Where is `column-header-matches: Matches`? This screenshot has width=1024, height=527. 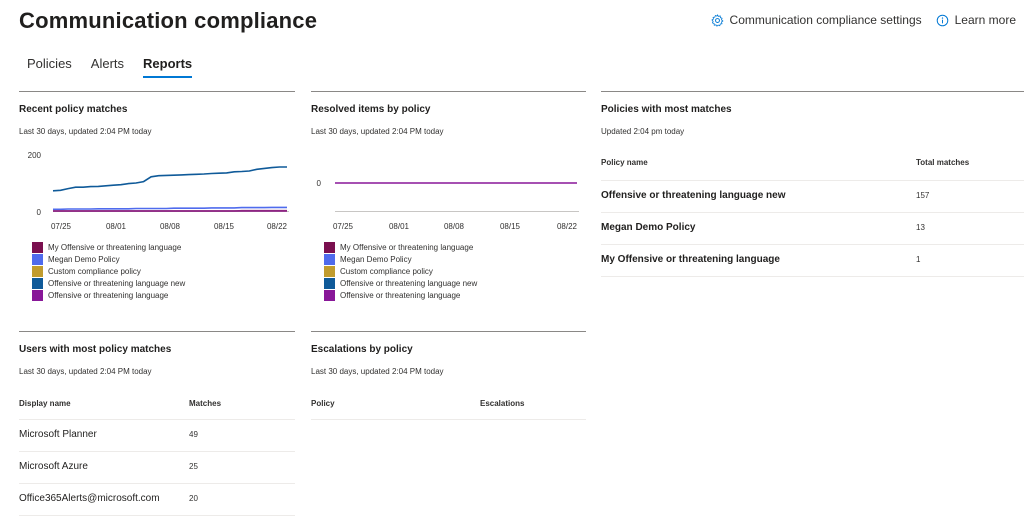 column-header-matches: Matches is located at coordinates (205, 403).